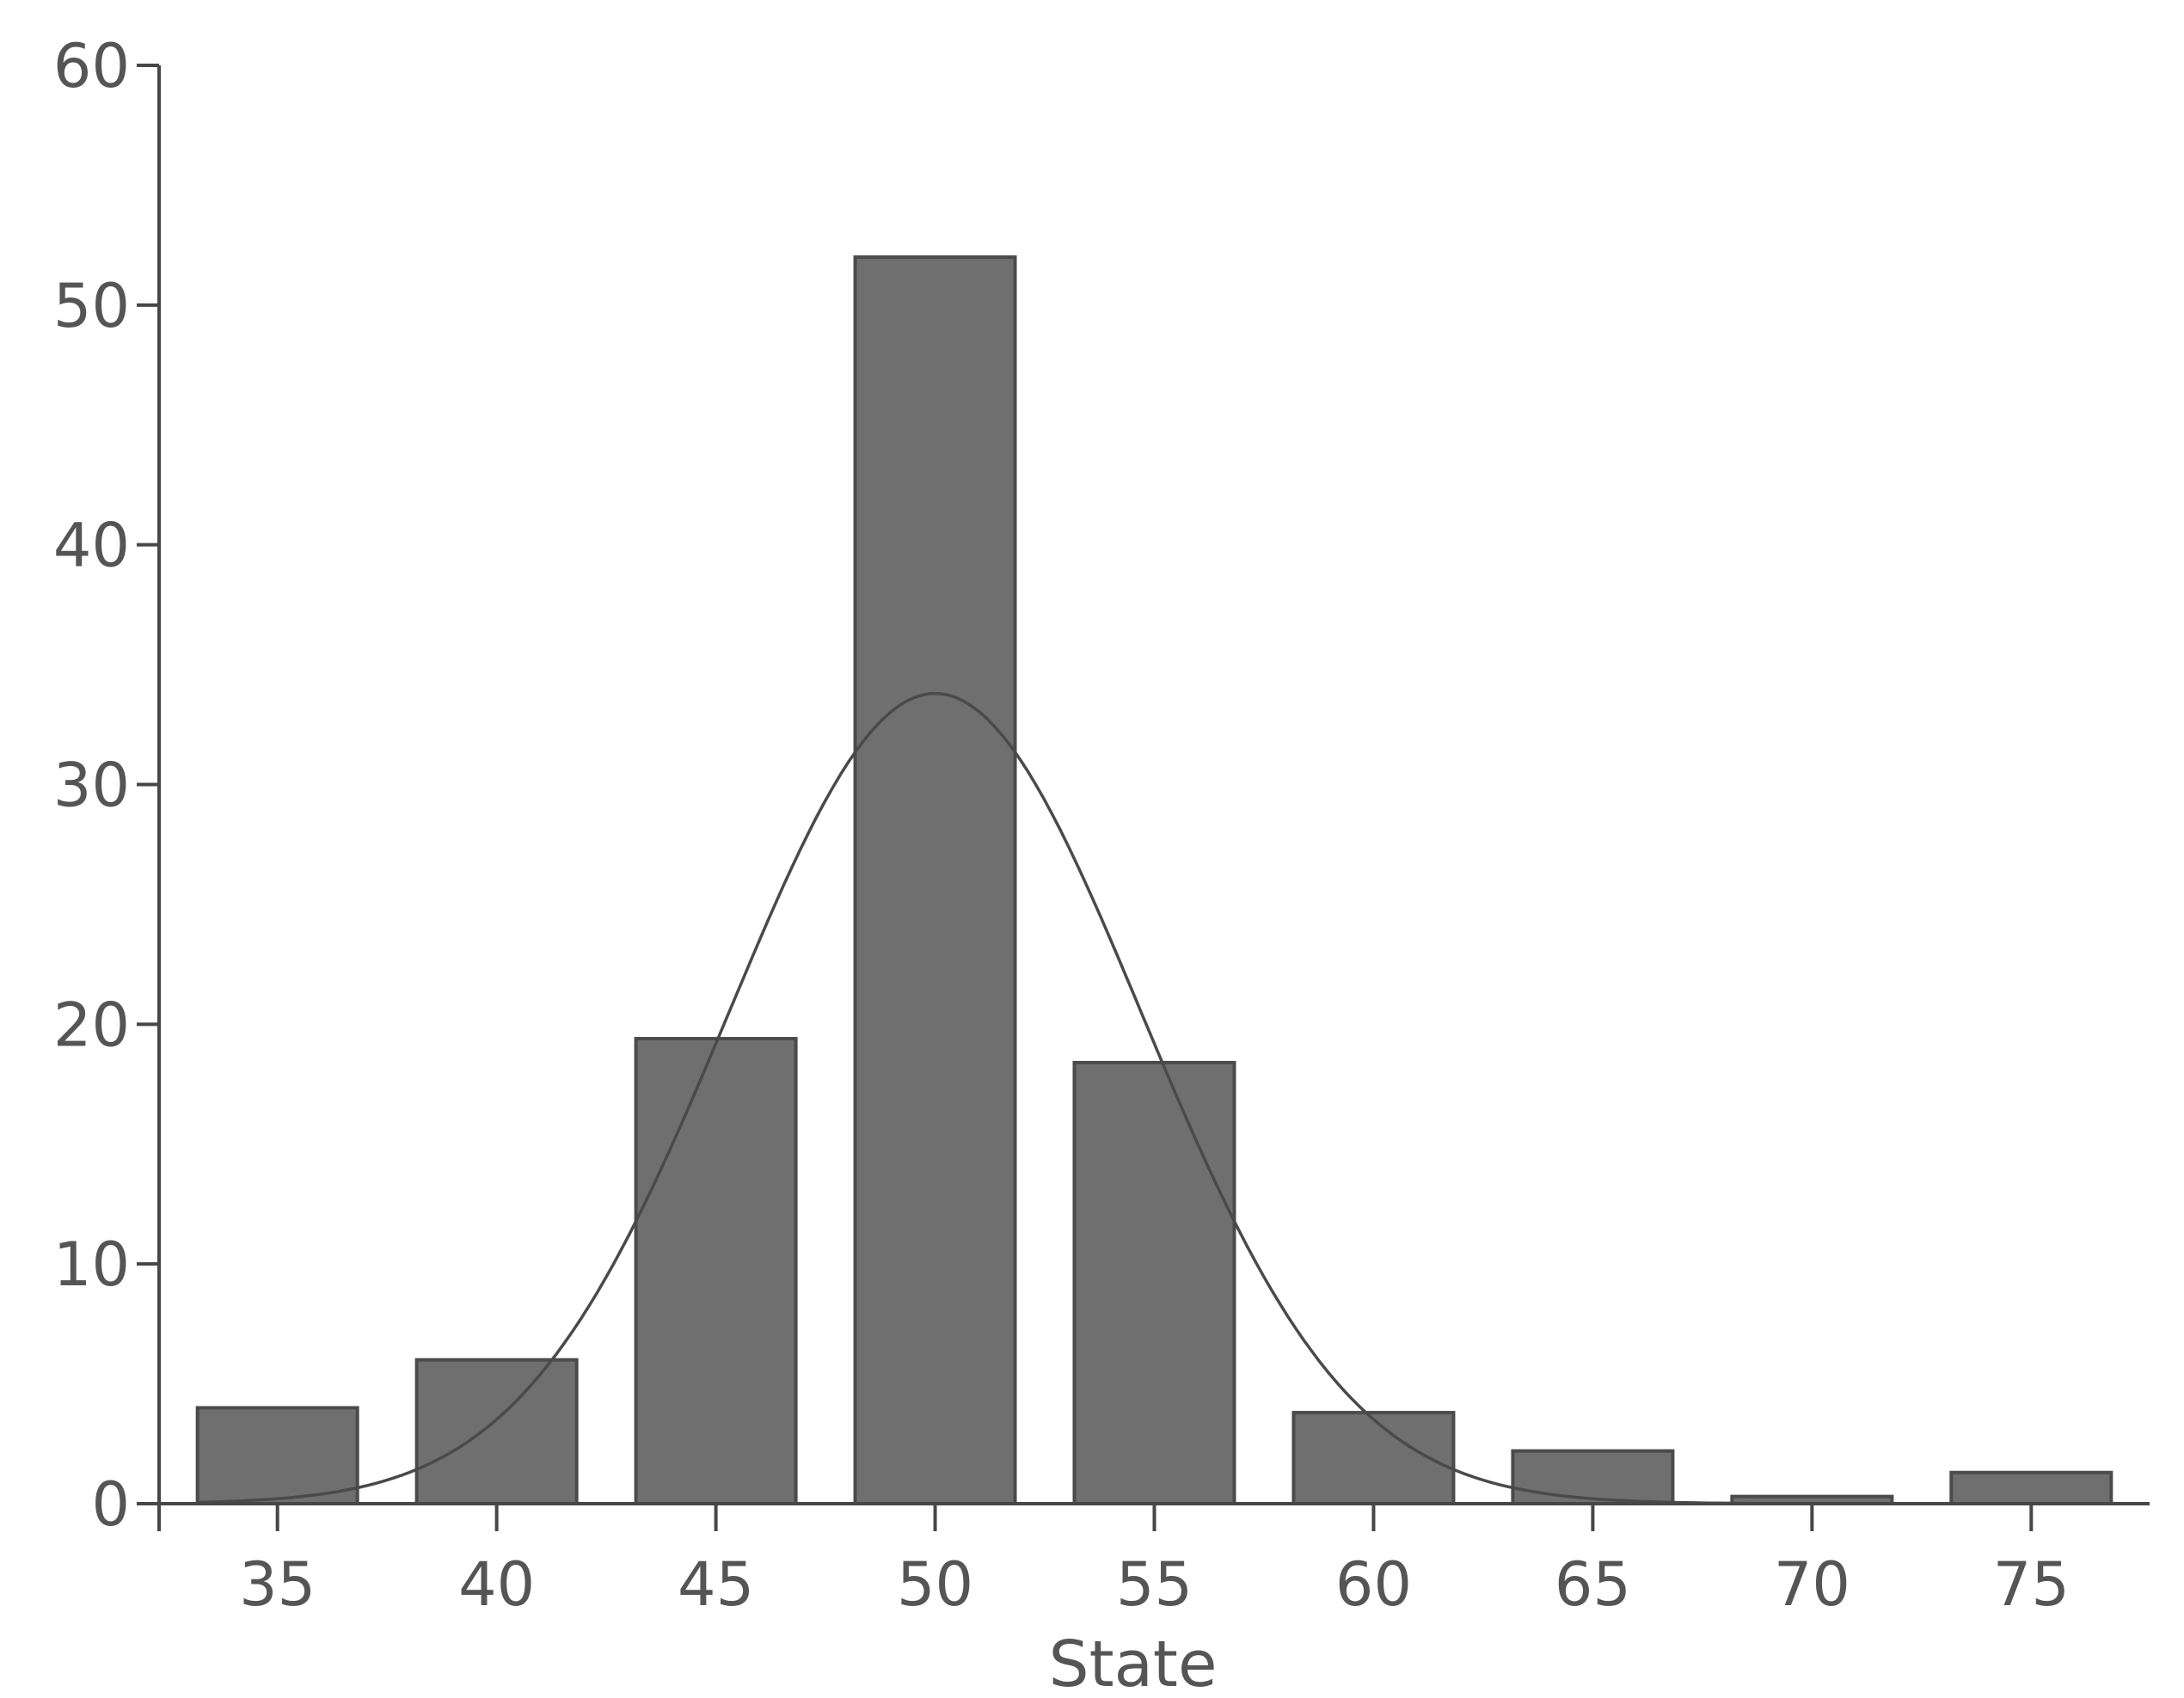 The height and width of the screenshot is (1698, 2184). I want to click on y-tick-label-60: 60, so click(91, 66).